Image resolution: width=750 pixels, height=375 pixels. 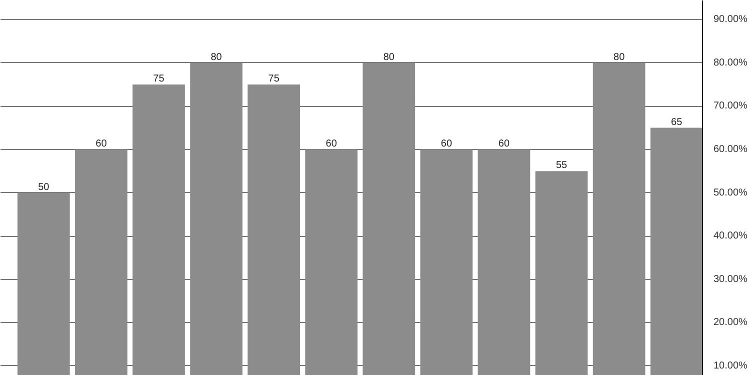 What do you see at coordinates (562, 166) in the screenshot?
I see `data-label: 55` at bounding box center [562, 166].